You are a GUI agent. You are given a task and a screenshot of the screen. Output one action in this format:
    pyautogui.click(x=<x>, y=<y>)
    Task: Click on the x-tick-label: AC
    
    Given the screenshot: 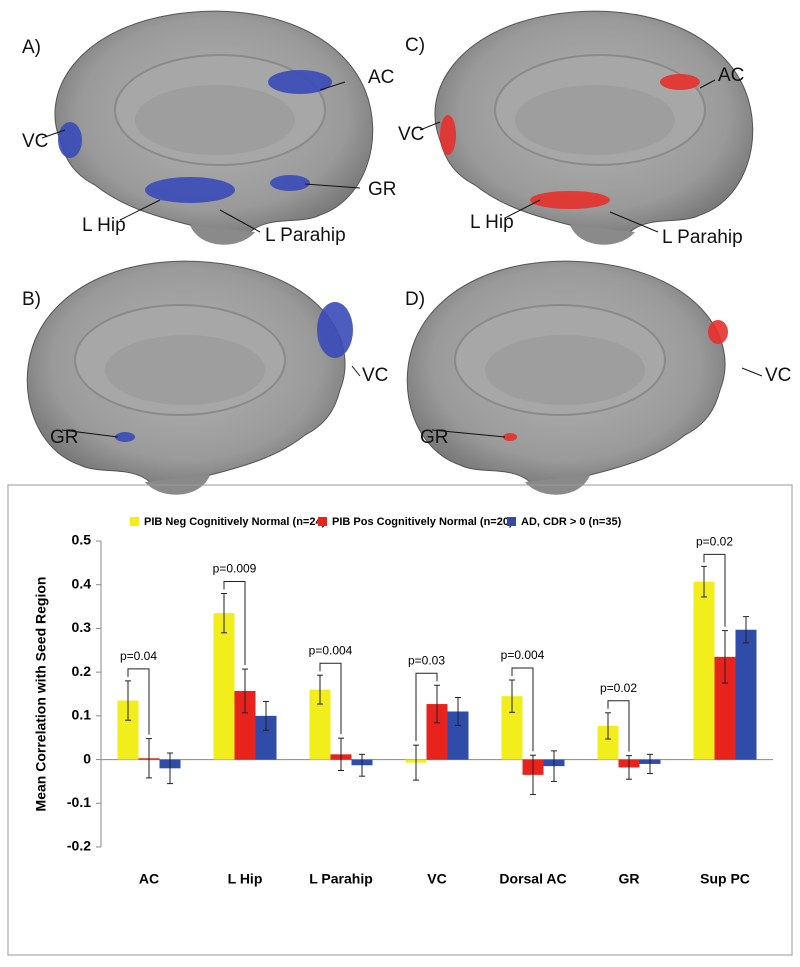 What is the action you would take?
    pyautogui.click(x=149, y=879)
    